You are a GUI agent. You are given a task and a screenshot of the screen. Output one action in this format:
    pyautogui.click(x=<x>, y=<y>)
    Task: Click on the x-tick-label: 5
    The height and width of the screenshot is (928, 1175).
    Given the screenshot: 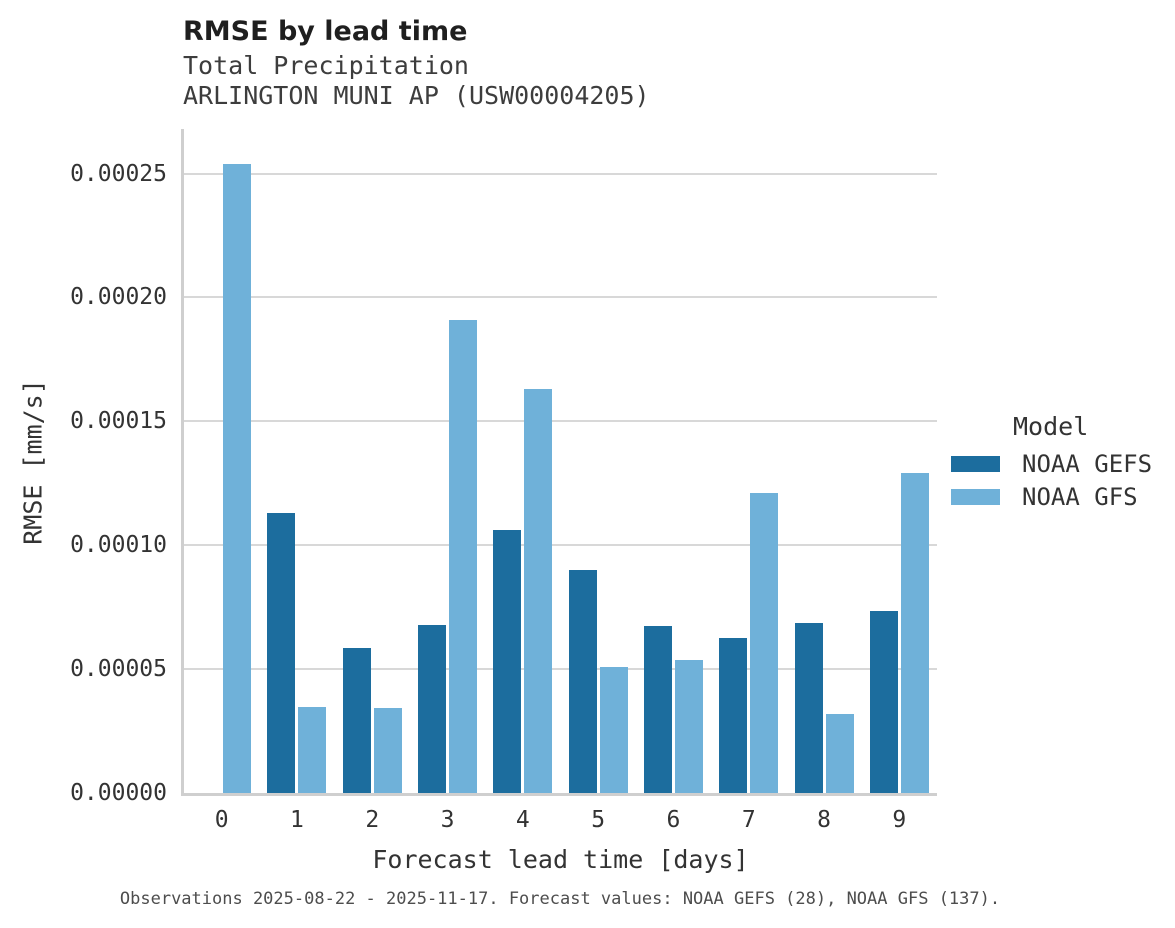 What is the action you would take?
    pyautogui.click(x=598, y=820)
    